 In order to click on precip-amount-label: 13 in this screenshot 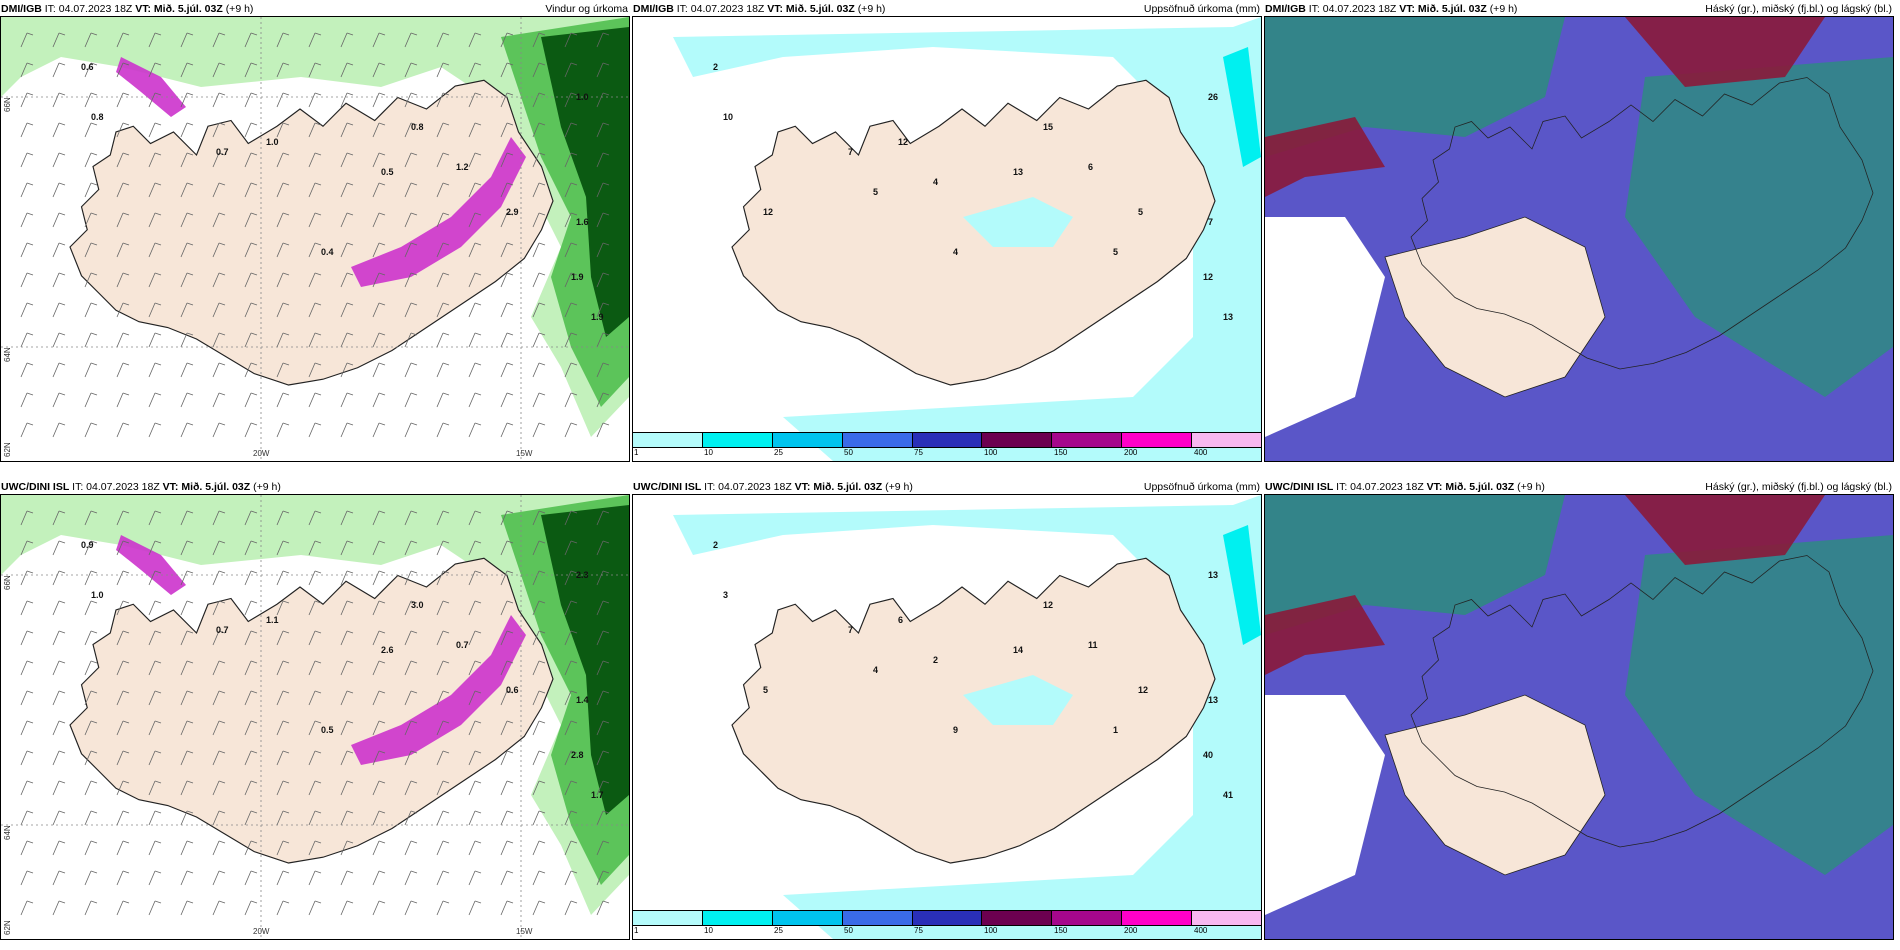, I will do `click(1213, 700)`.